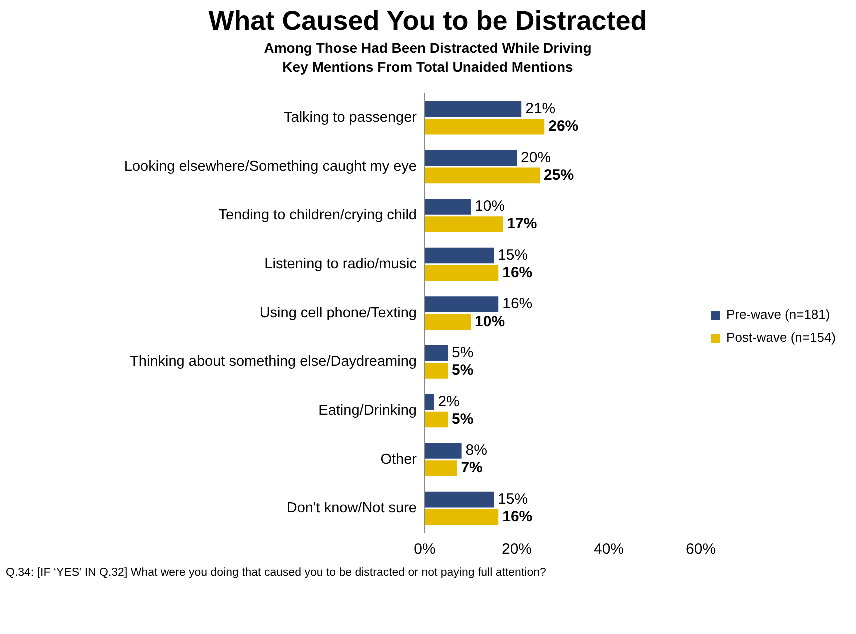 This screenshot has height=634, width=856. I want to click on y-tick-label: Using cell phone/Texting, so click(338, 313).